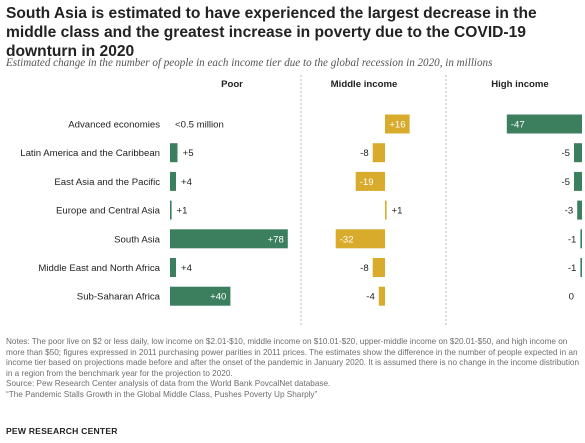 The width and height of the screenshot is (585, 443). Describe the element at coordinates (397, 211) in the screenshot. I see `data-label-middle-income-europe-and-central-asia: +1` at that location.